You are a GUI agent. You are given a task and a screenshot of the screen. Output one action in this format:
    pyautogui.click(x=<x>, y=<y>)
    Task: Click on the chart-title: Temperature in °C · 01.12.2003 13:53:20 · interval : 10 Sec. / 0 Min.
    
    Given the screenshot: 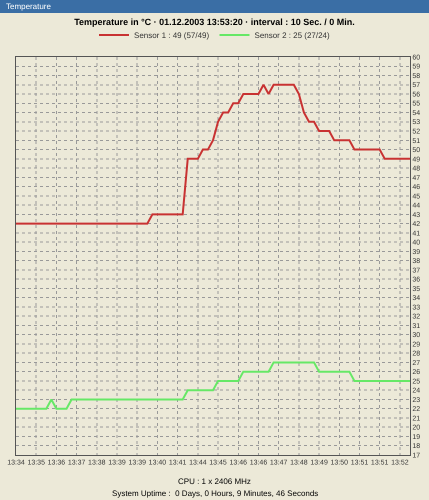 What is the action you would take?
    pyautogui.click(x=214, y=22)
    